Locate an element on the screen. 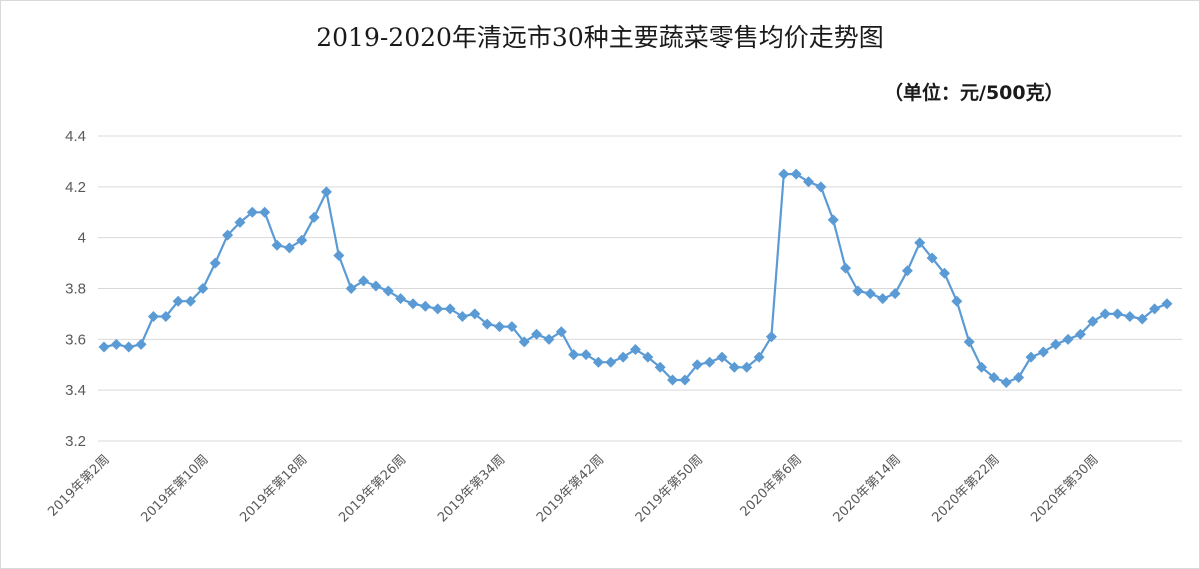  x-tick-label: 2019年第50周 is located at coordinates (669, 488).